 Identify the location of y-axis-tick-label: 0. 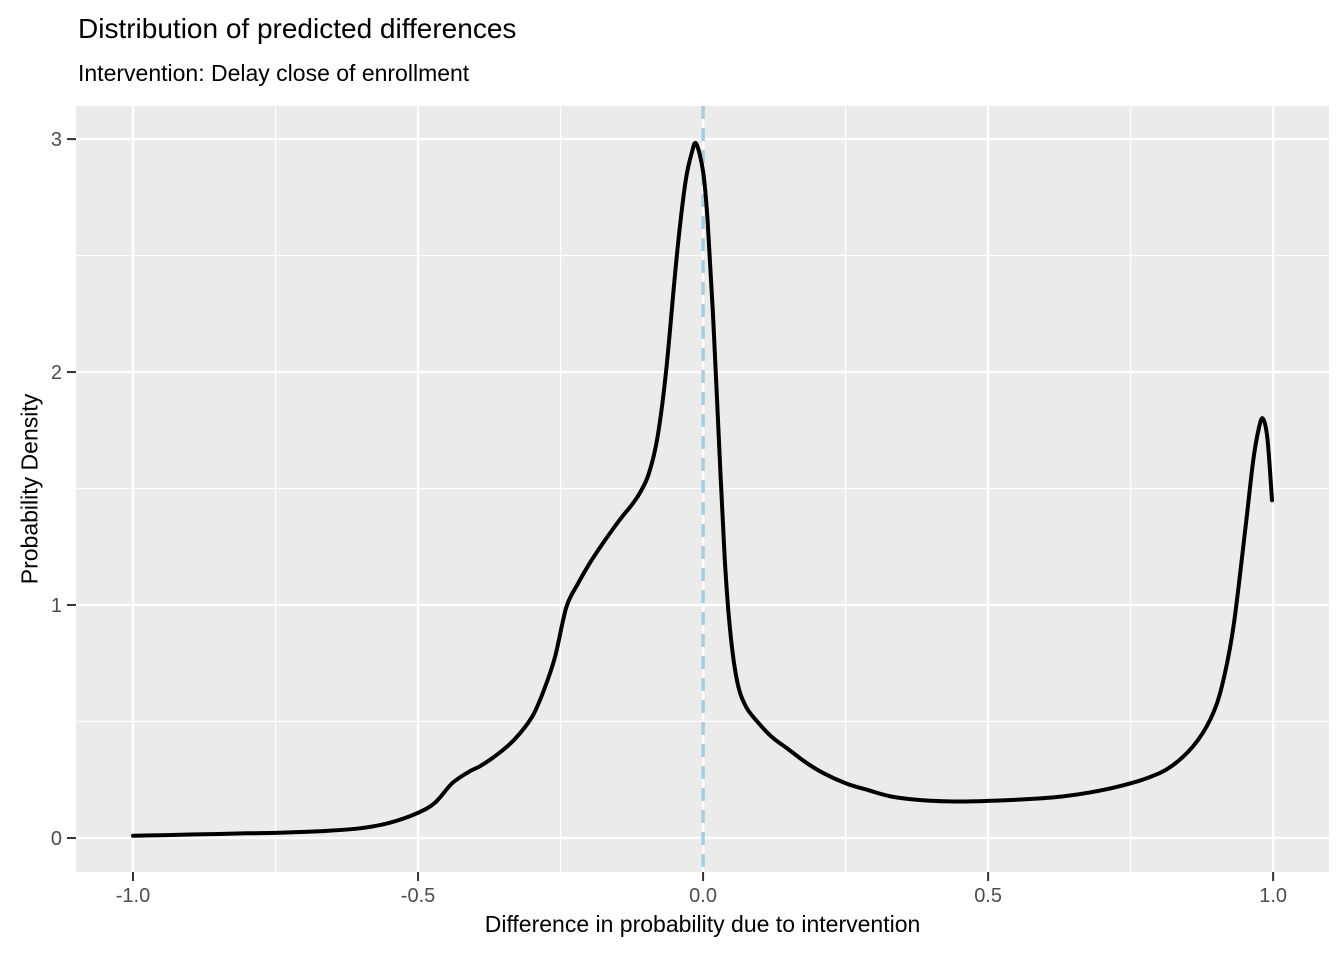
(56, 839).